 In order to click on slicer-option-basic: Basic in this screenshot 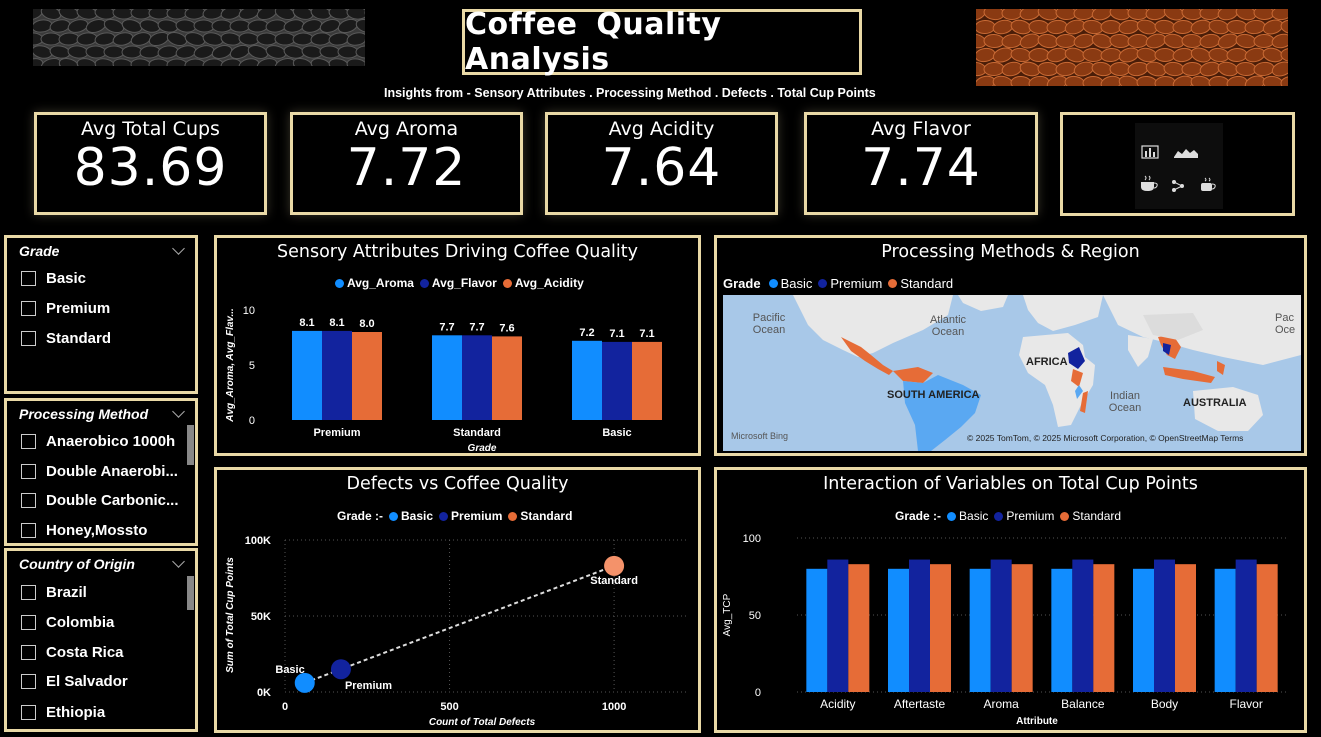, I will do `click(53, 278)`.